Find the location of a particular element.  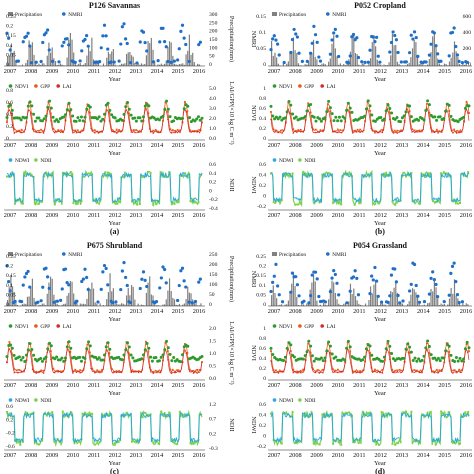

left-tick-label: 0.4 is located at coordinates (262, 416).